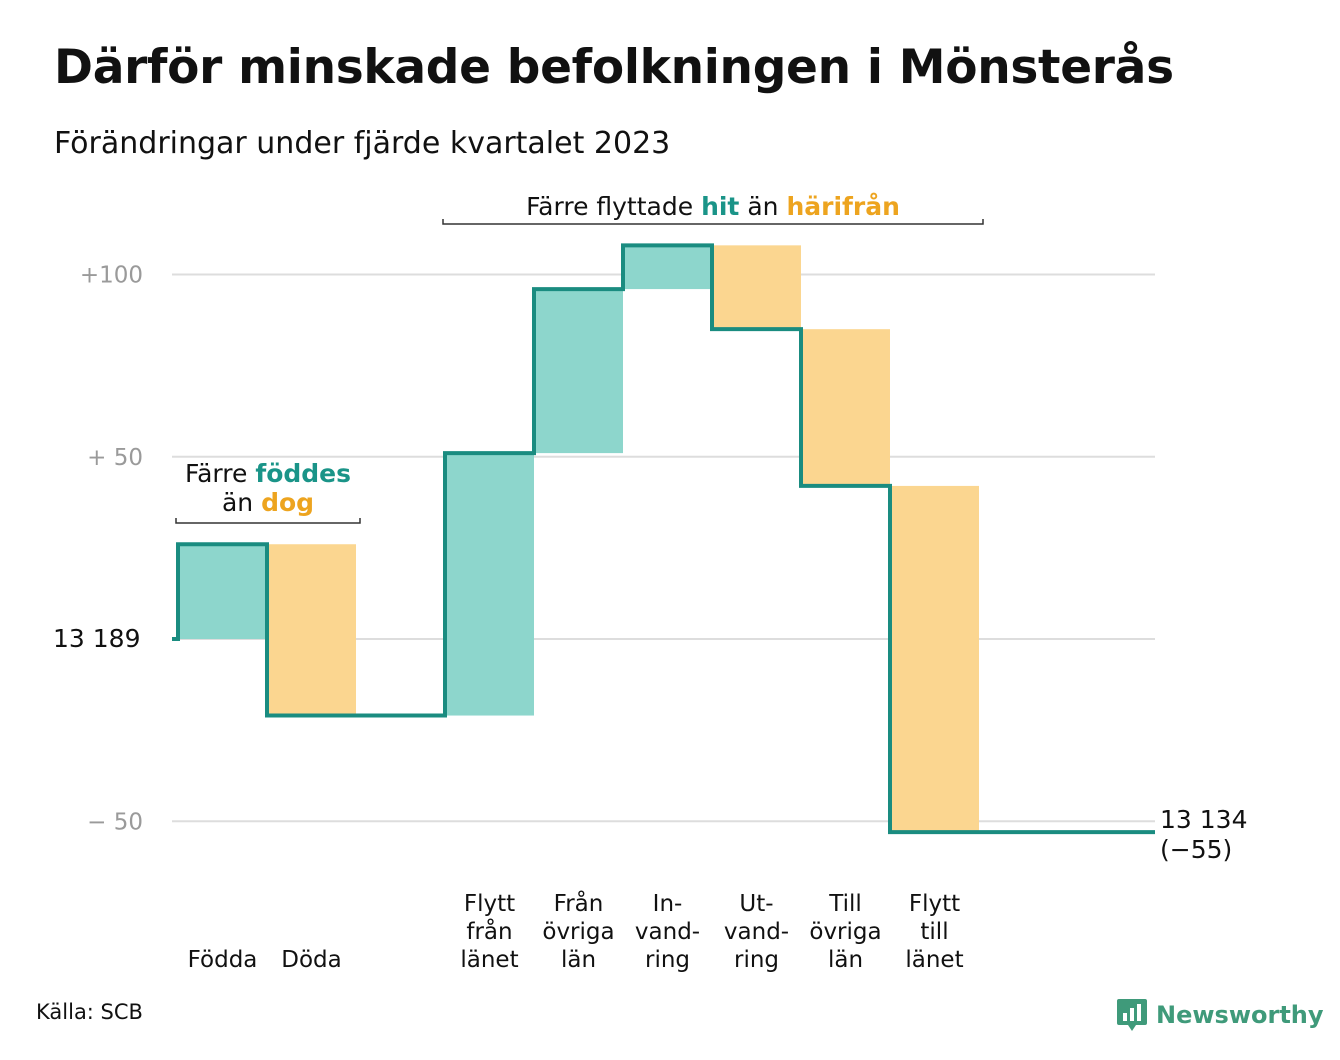 The height and width of the screenshot is (1060, 1340). I want to click on brand-name: Newsworthy, so click(1240, 1015).